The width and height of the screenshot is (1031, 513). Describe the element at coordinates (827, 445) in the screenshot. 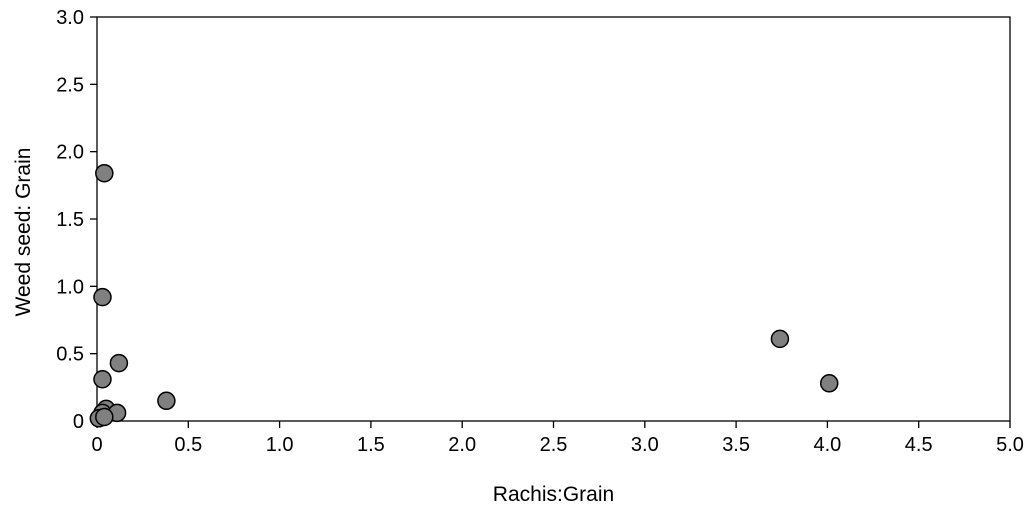

I see `x-tick-label: 4.0` at that location.